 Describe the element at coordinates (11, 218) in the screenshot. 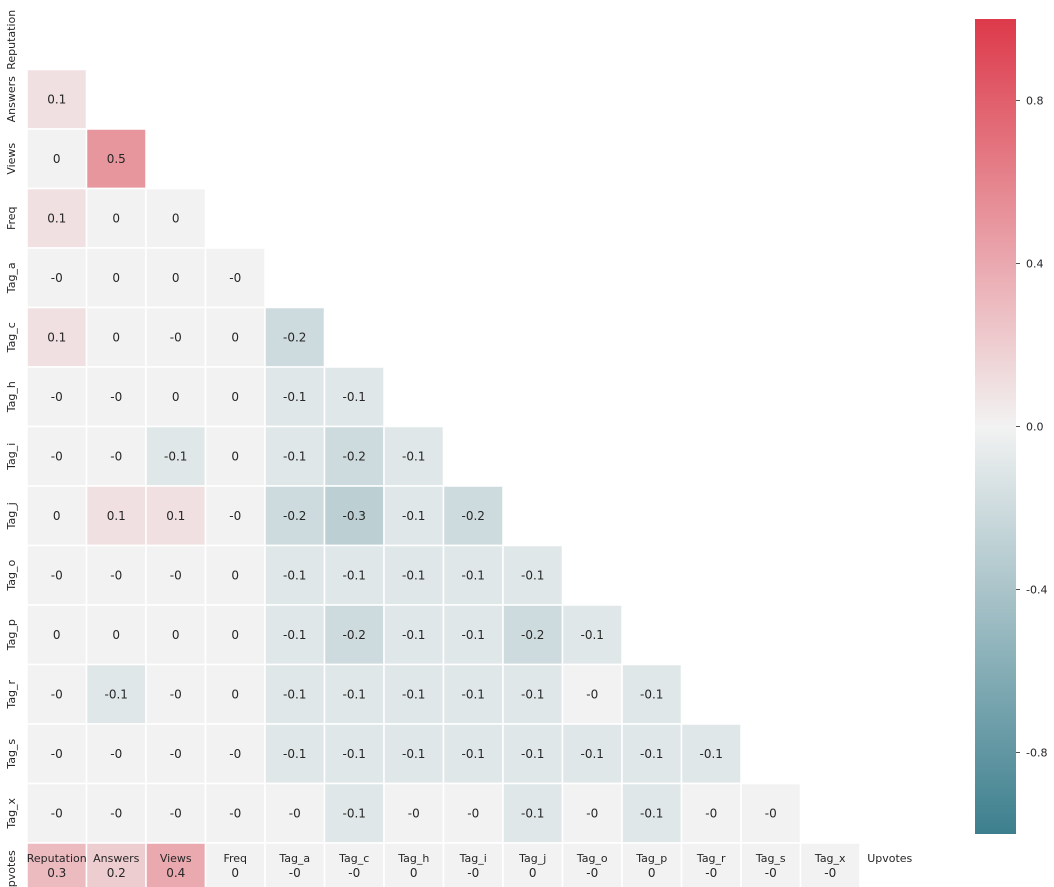

I see `y-tick-label: Freq` at that location.